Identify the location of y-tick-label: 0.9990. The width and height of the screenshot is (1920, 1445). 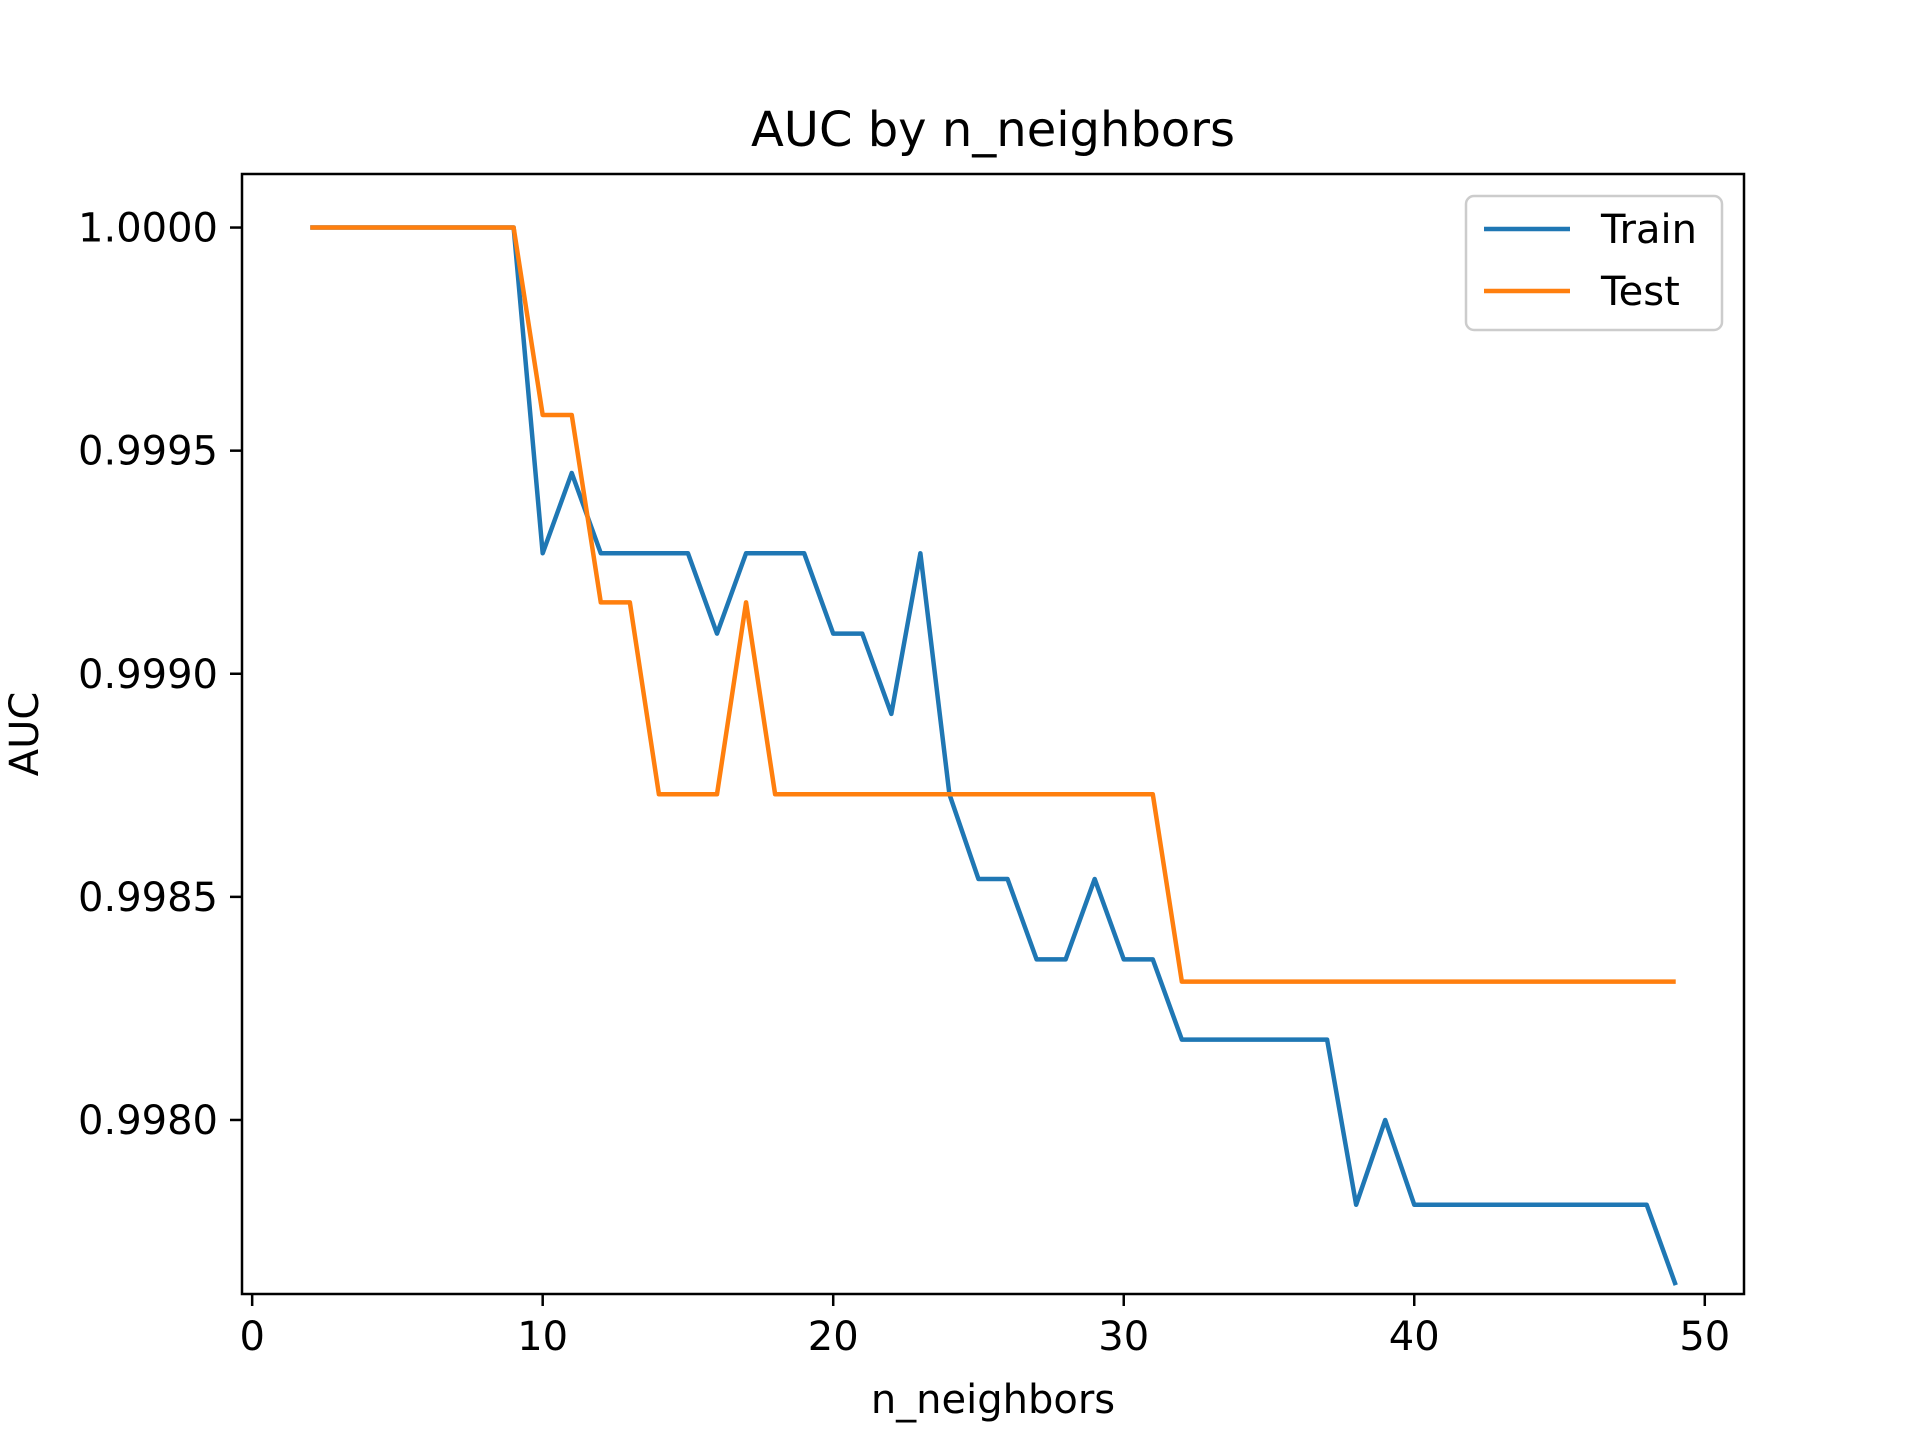
(148, 675).